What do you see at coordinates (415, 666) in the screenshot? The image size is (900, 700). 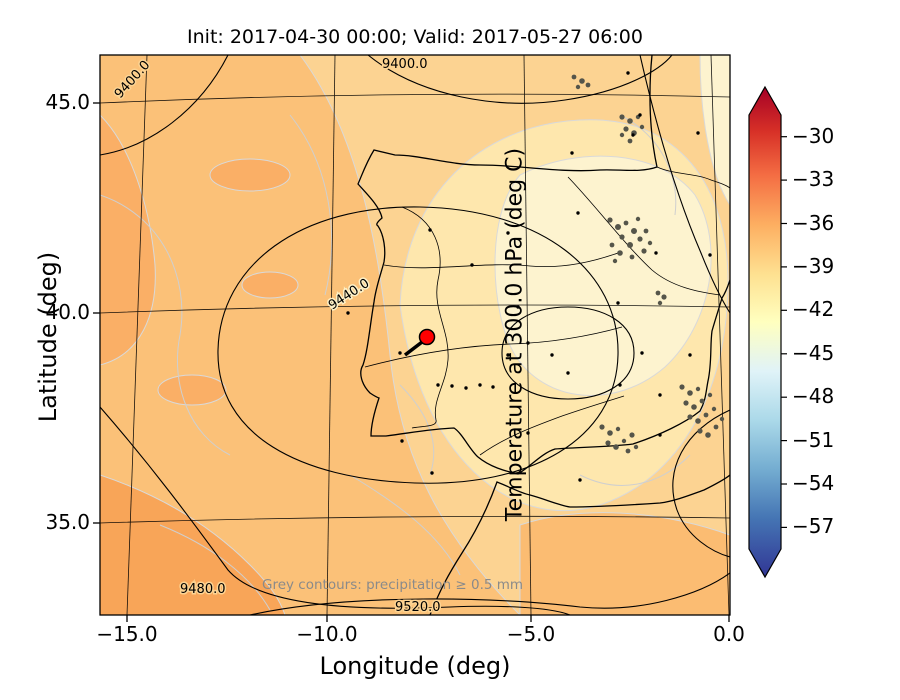 I see `x-axis-label: Longitude (deg)` at bounding box center [415, 666].